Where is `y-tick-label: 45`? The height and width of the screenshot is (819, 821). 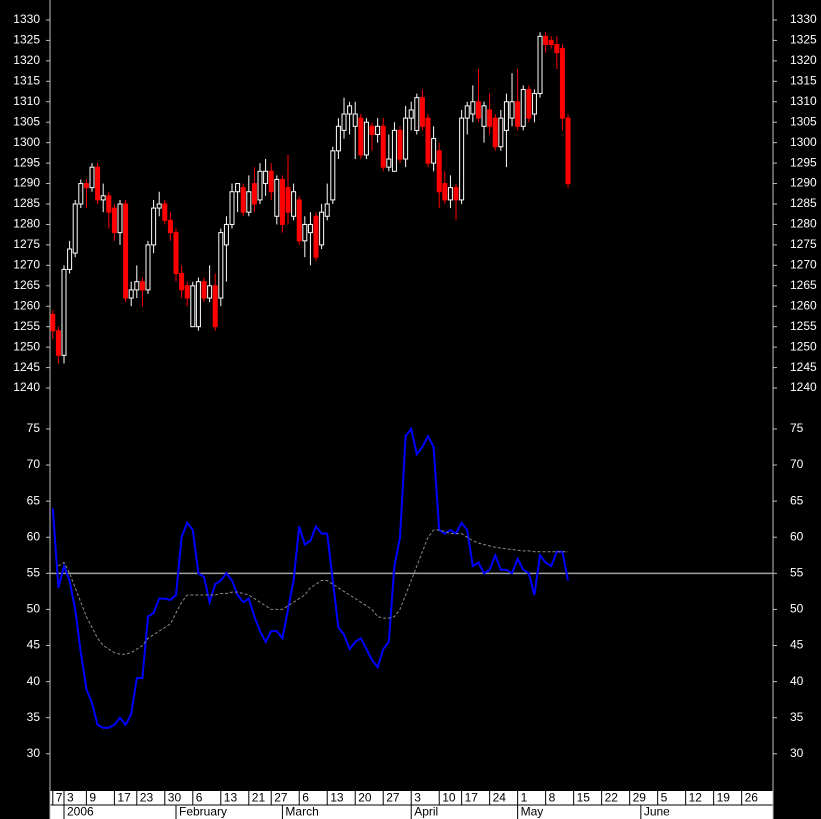
y-tick-label: 45 is located at coordinates (797, 645).